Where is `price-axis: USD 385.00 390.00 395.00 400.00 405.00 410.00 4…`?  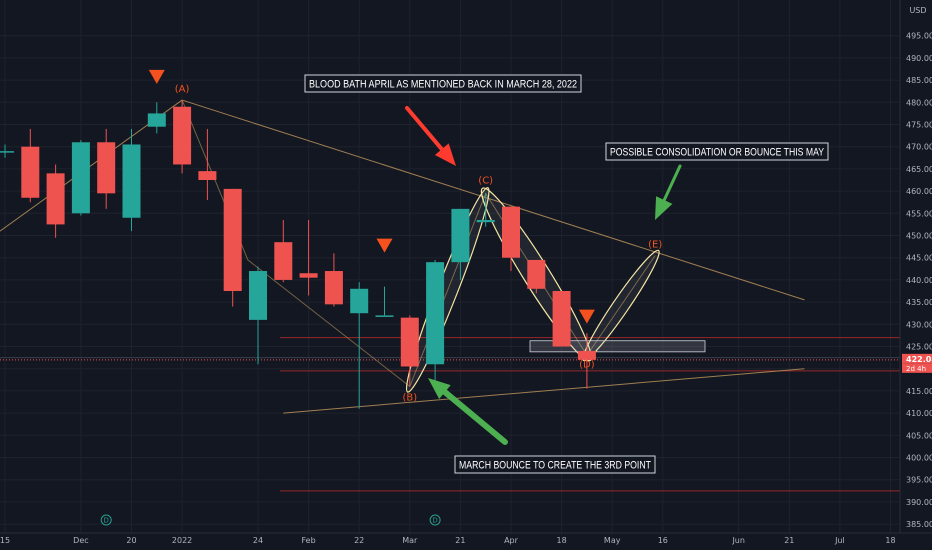
price-axis: USD 385.00 390.00 395.00 400.00 405.00 410.00 4… is located at coordinates (915, 266).